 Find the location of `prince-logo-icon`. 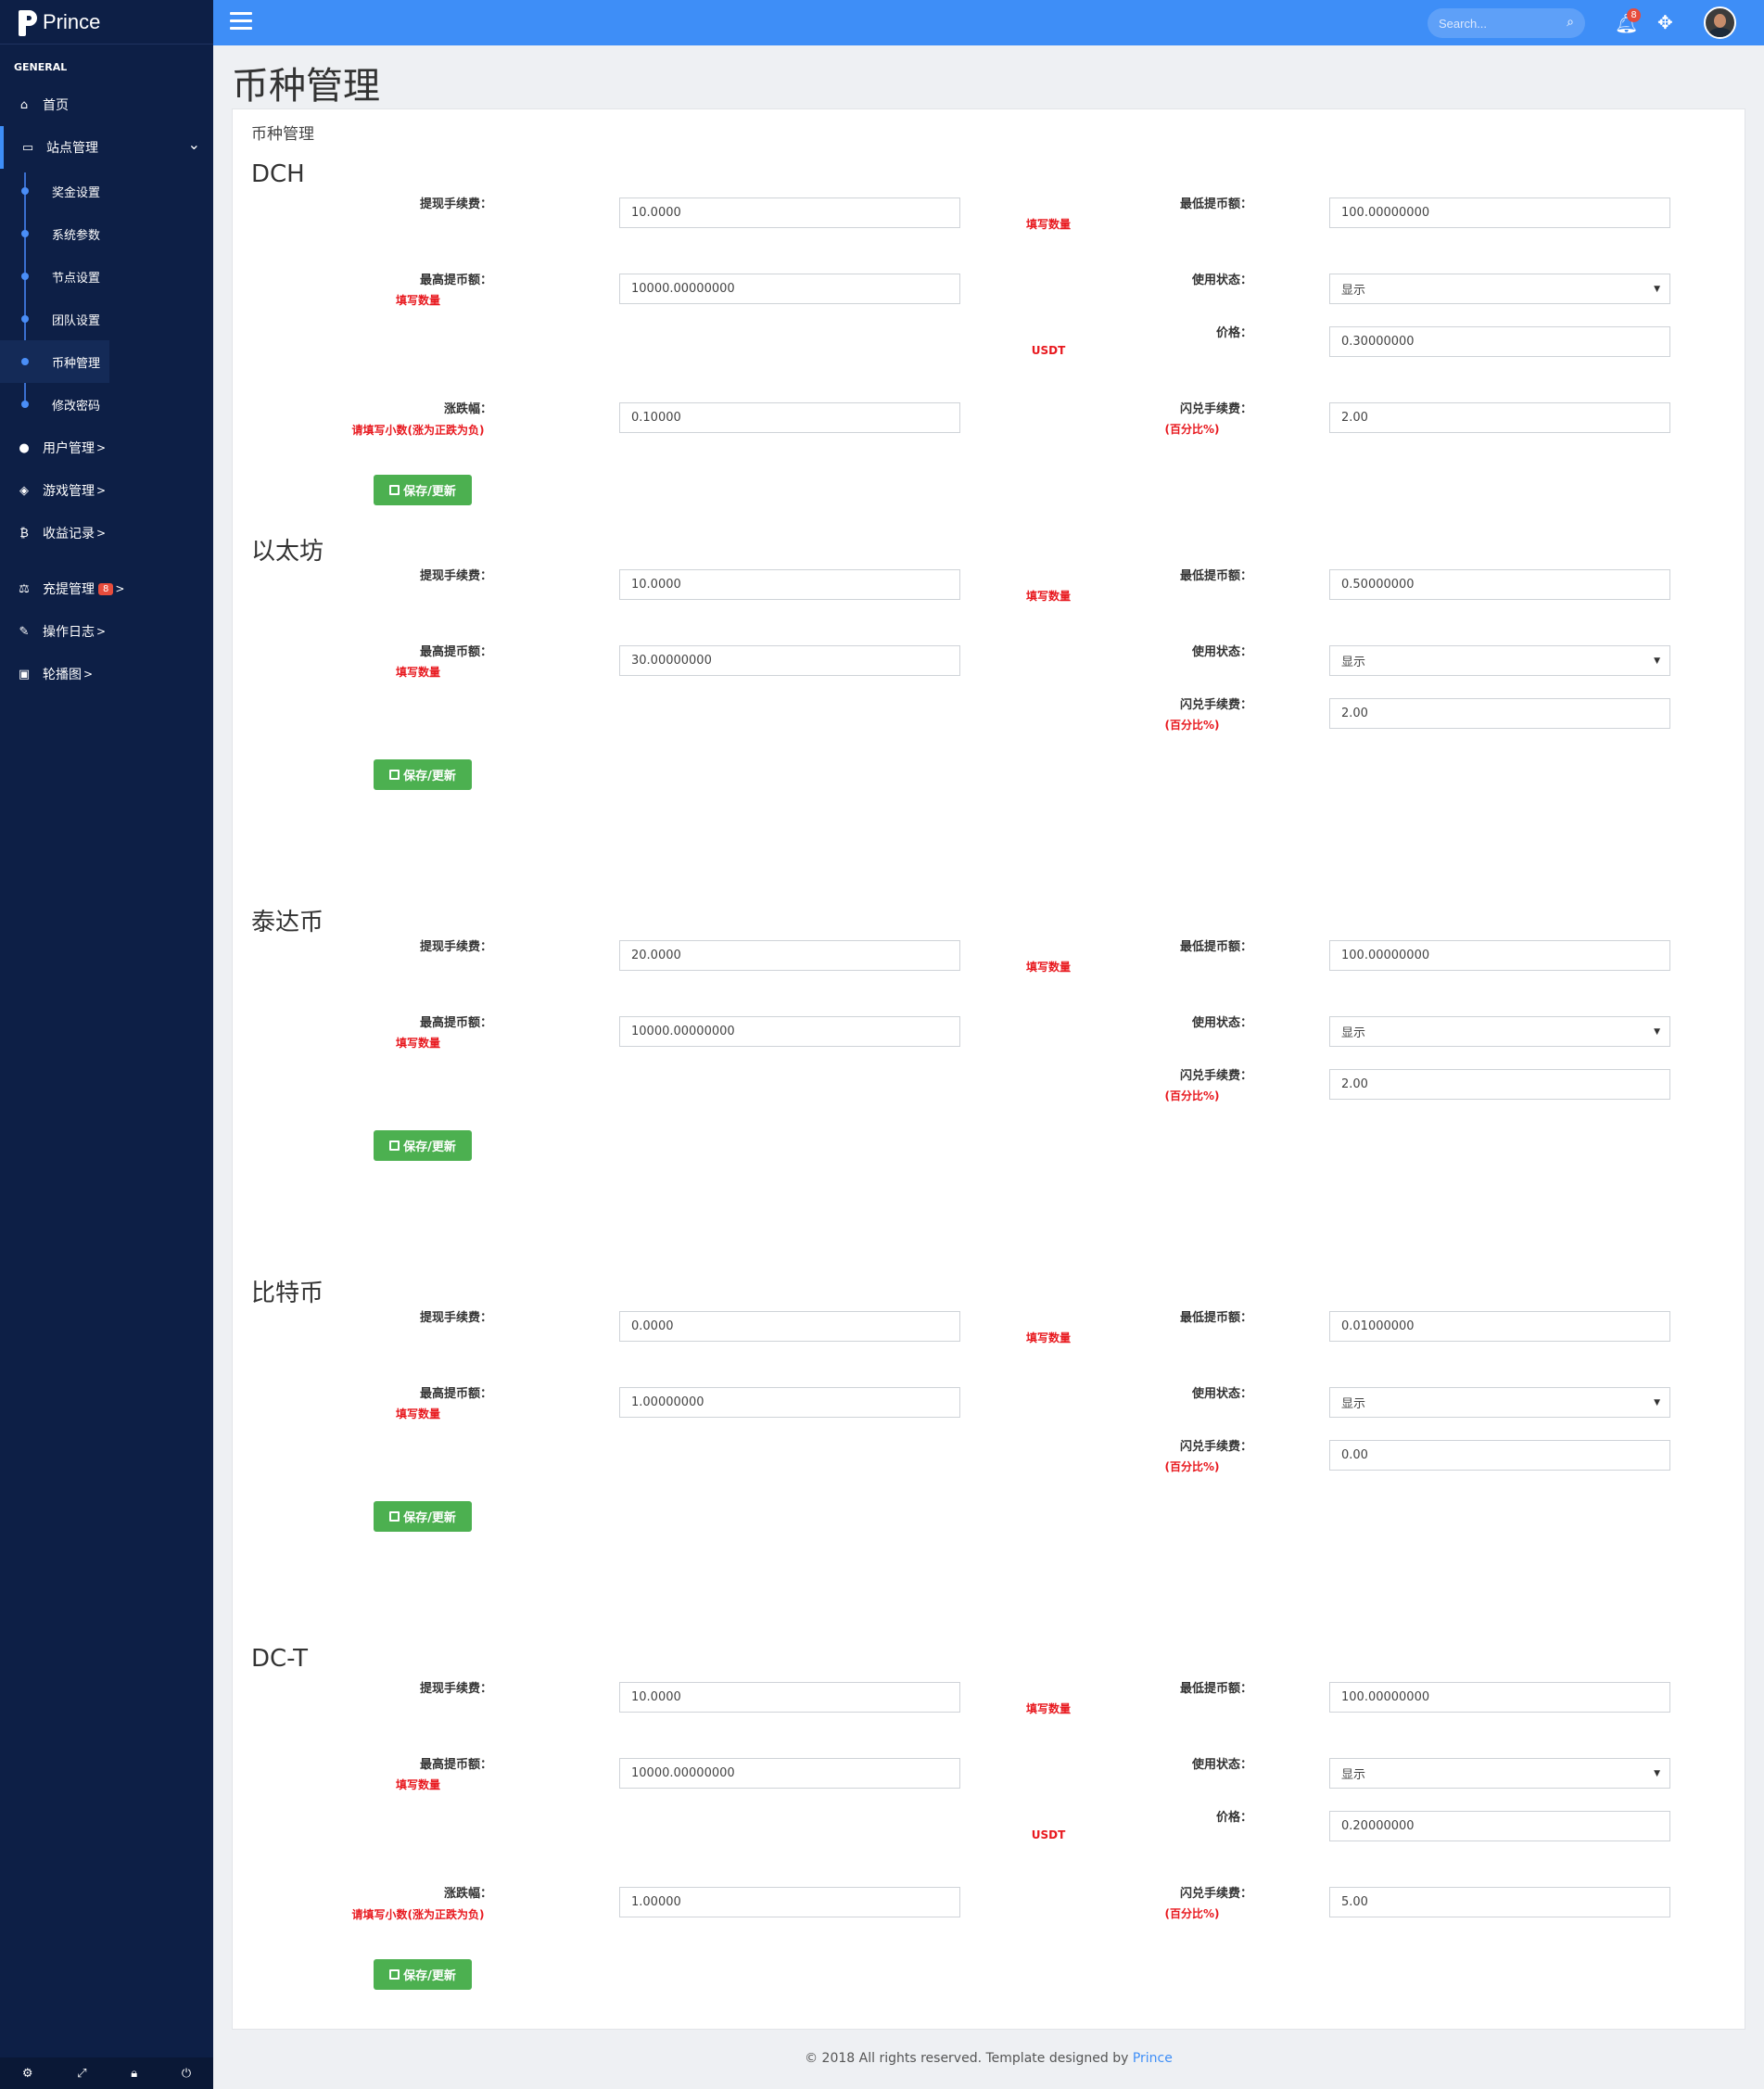

prince-logo-icon is located at coordinates (27, 22).